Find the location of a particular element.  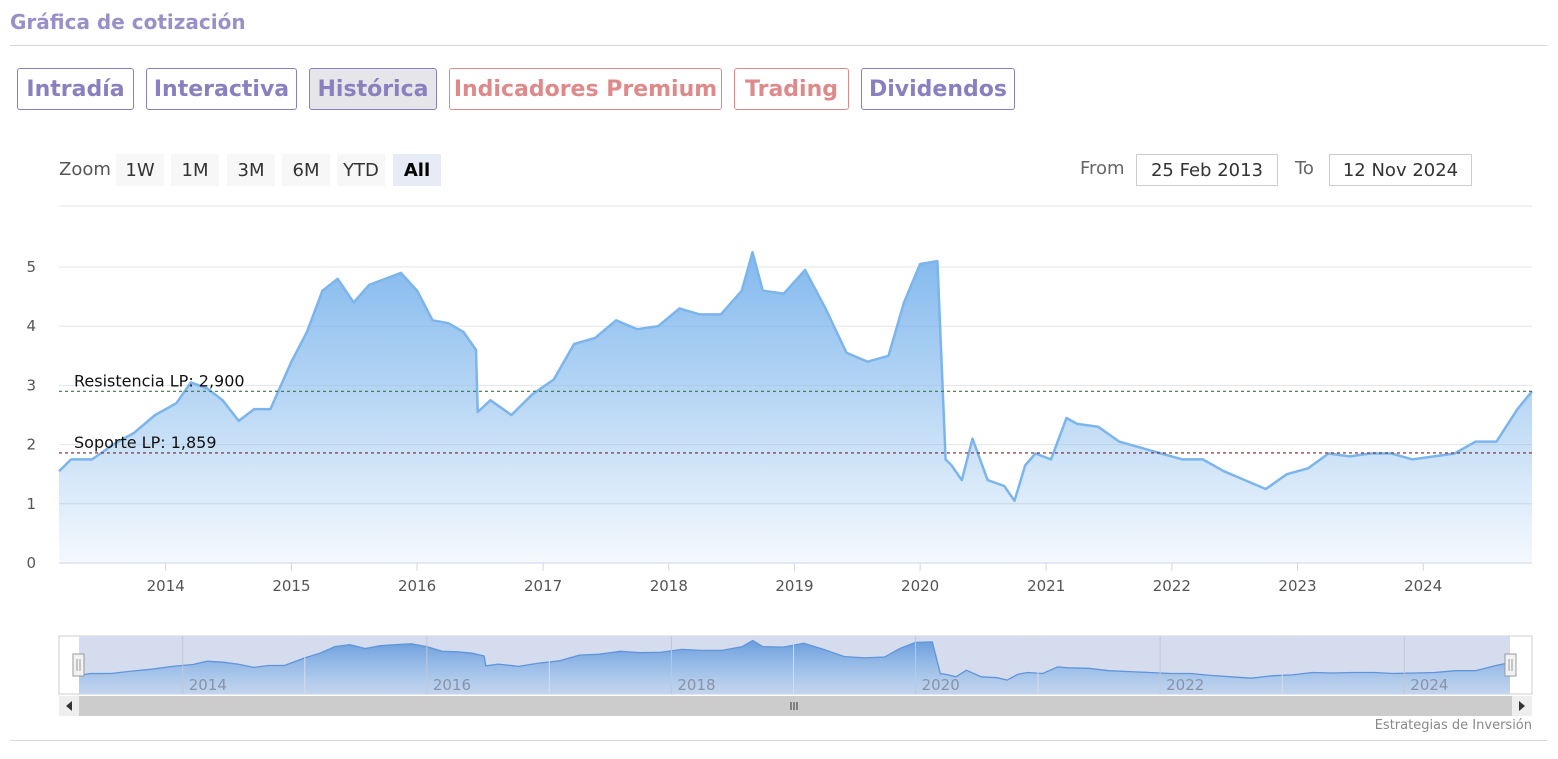

bottom-divider is located at coordinates (778, 740).